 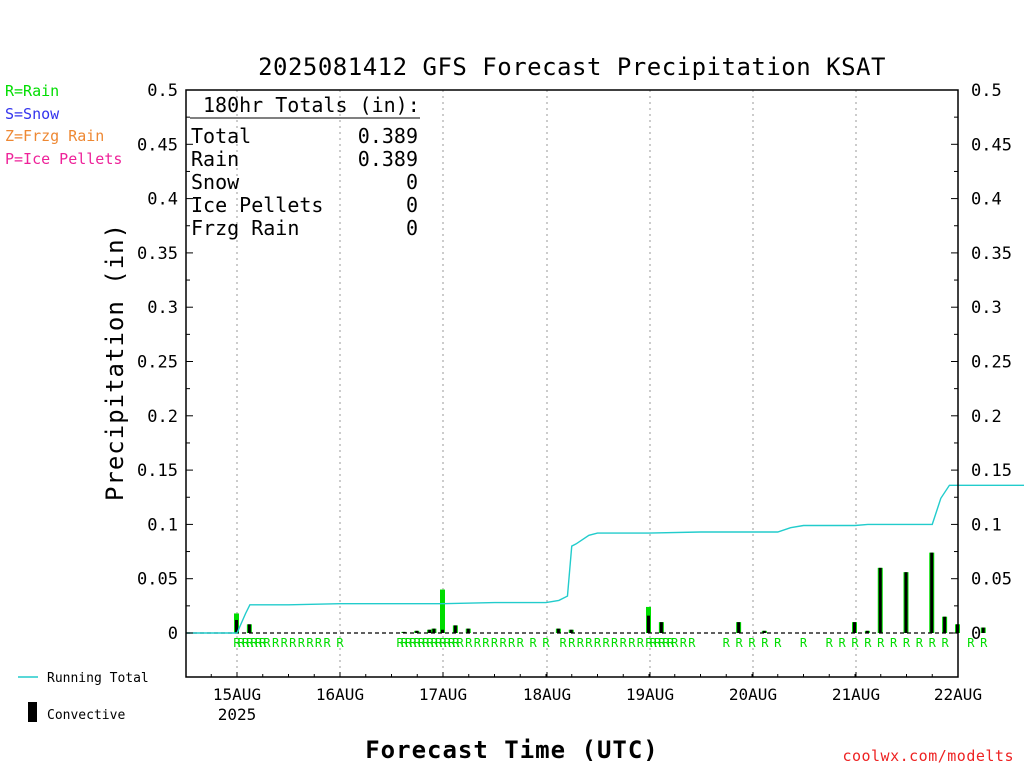 What do you see at coordinates (412, 182) in the screenshot?
I see `totals-value-snow: 0` at bounding box center [412, 182].